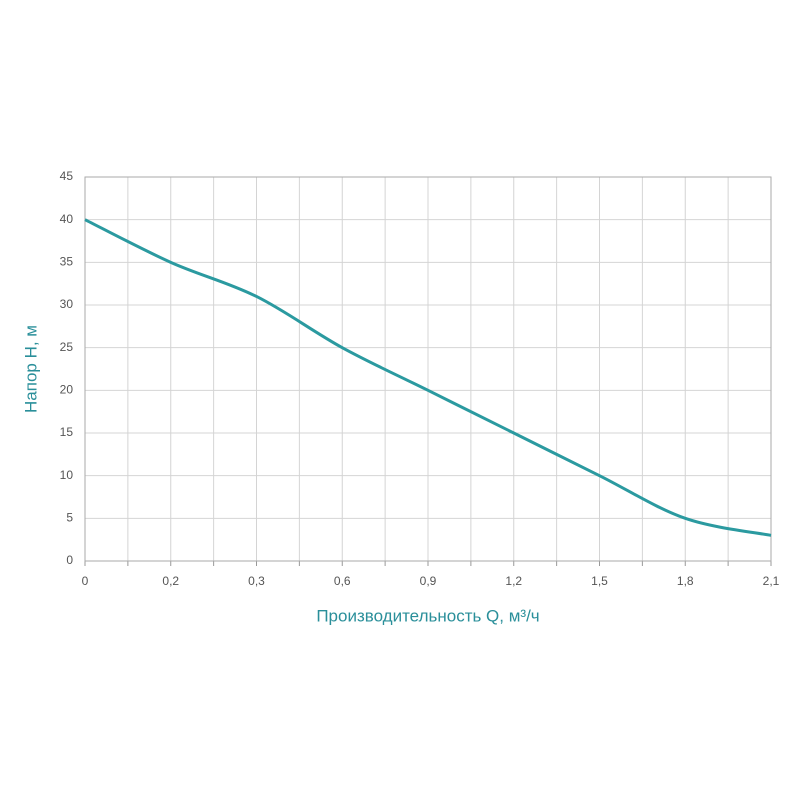 This screenshot has width=800, height=805. What do you see at coordinates (170, 581) in the screenshot?
I see `x-tick-label: 0,2` at bounding box center [170, 581].